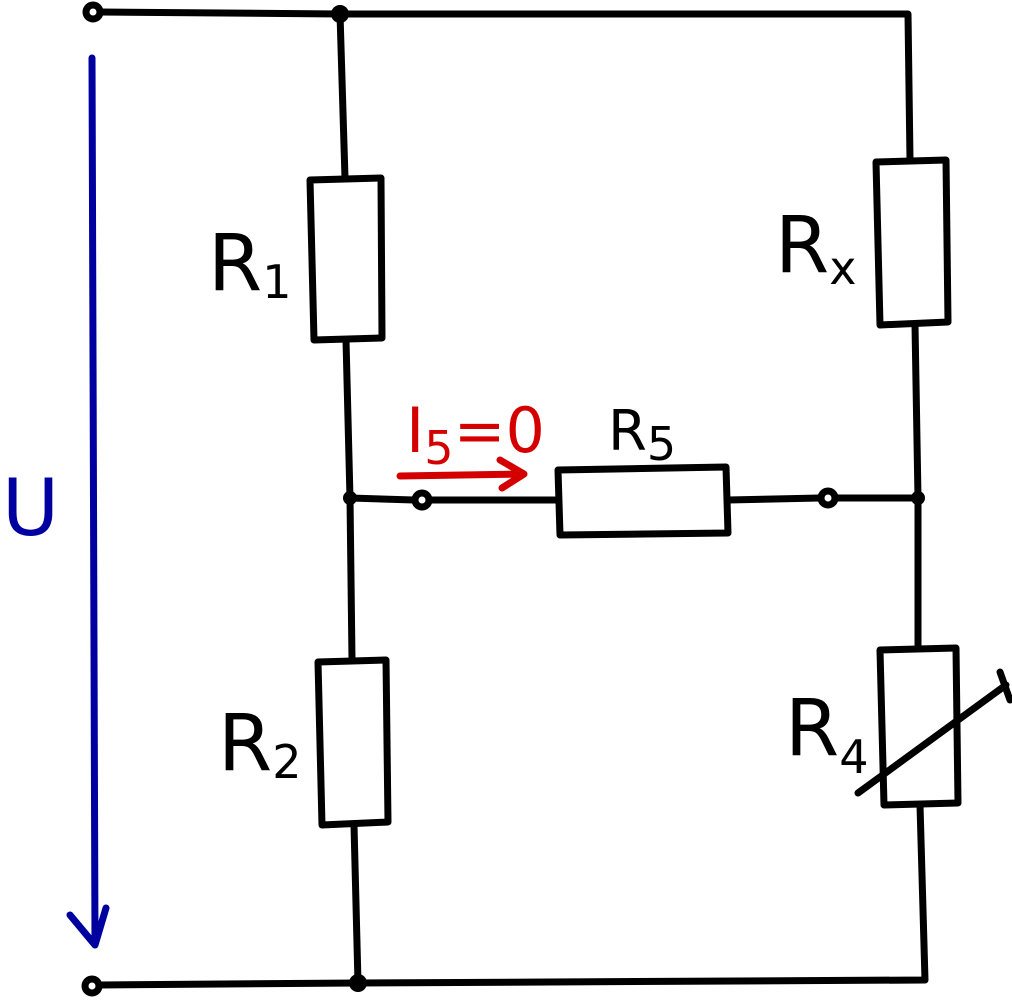 This screenshot has height=1000, width=1012. What do you see at coordinates (276, 282) in the screenshot?
I see `label-r1-sub: 1` at bounding box center [276, 282].